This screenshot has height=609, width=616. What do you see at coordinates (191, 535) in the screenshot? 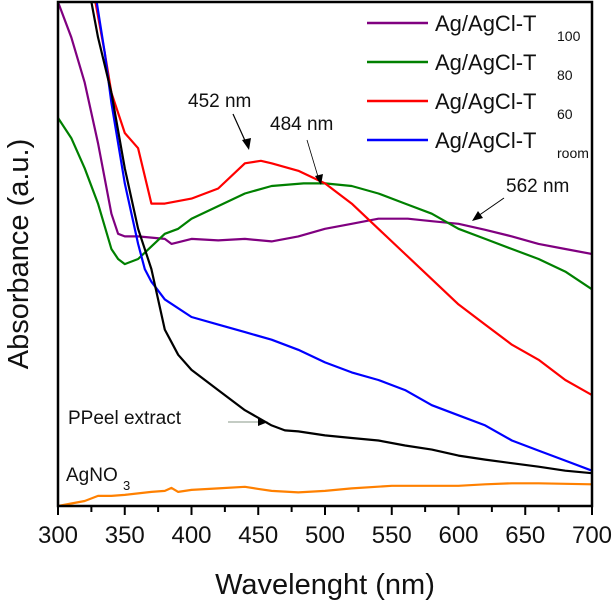
I see `x-tick-label: 400` at bounding box center [191, 535].